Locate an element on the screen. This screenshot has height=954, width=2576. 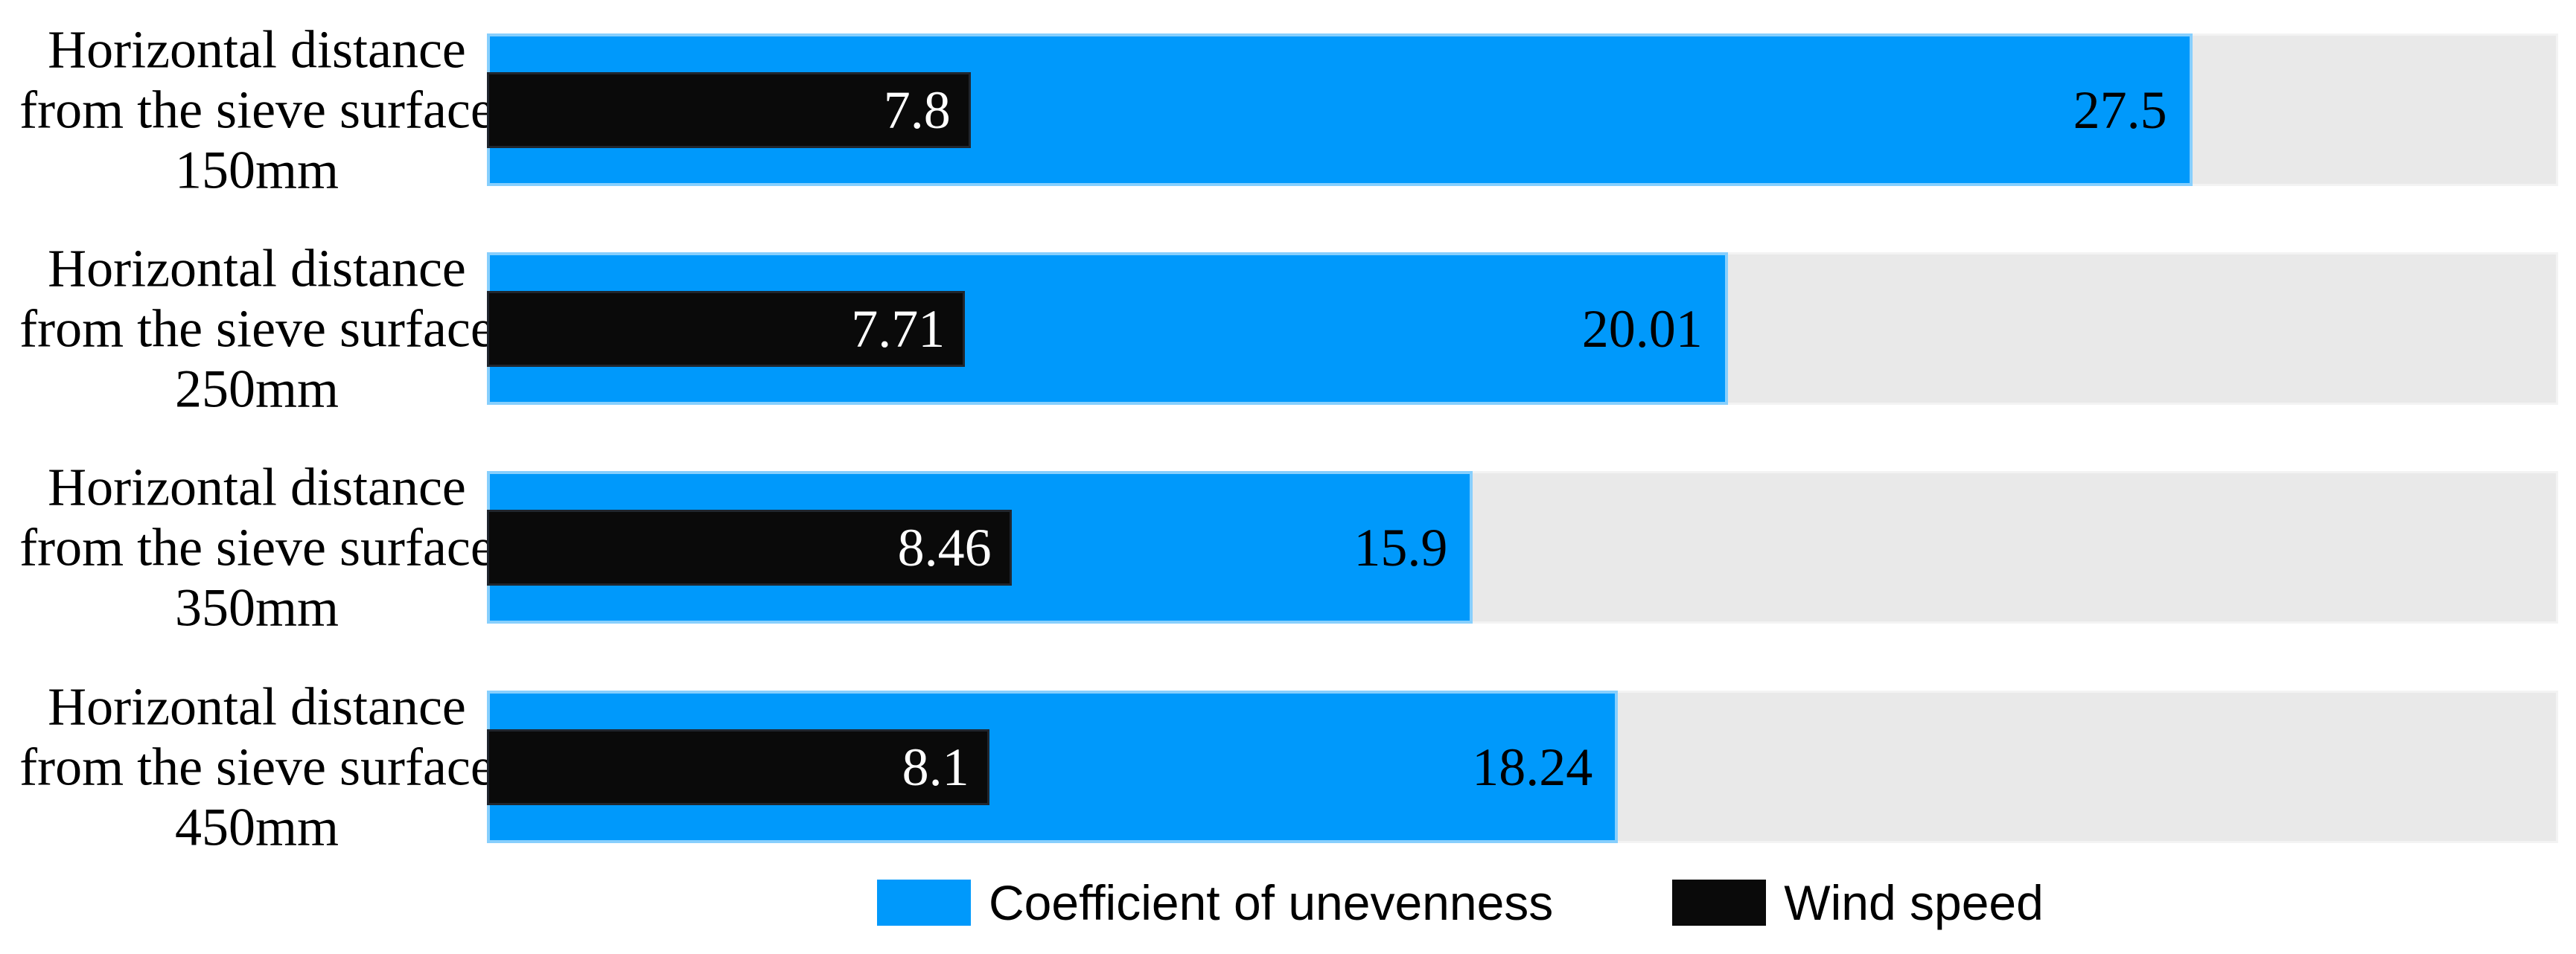
bar-value-label: 7.71 is located at coordinates (898, 328).